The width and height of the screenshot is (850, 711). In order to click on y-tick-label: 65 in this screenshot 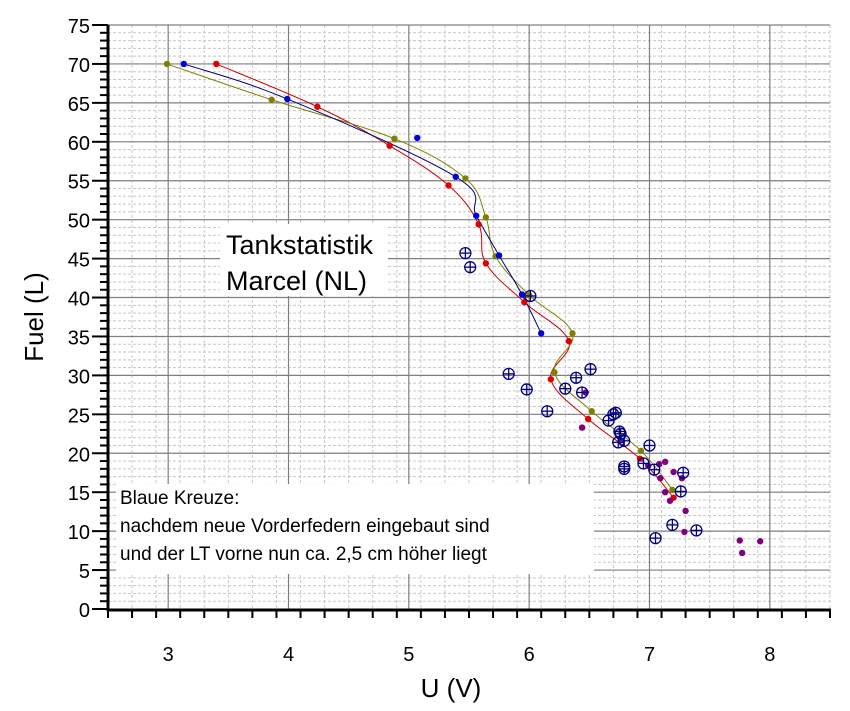, I will do `click(79, 105)`.